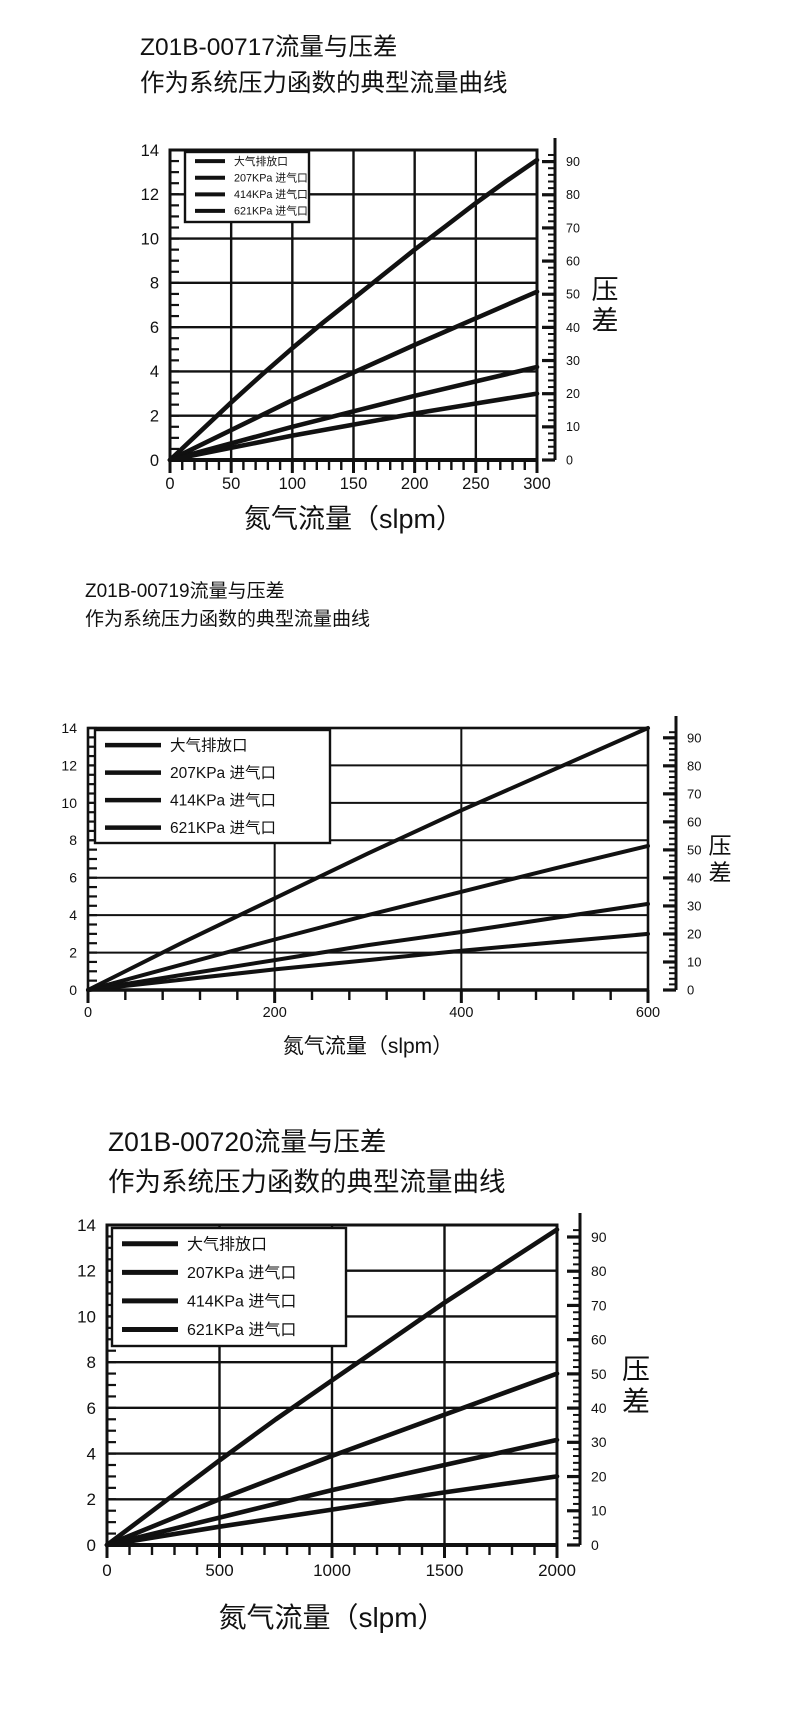 This screenshot has height=1732, width=790. What do you see at coordinates (415, 484) in the screenshot?
I see `x-axis-tick-label: 200` at bounding box center [415, 484].